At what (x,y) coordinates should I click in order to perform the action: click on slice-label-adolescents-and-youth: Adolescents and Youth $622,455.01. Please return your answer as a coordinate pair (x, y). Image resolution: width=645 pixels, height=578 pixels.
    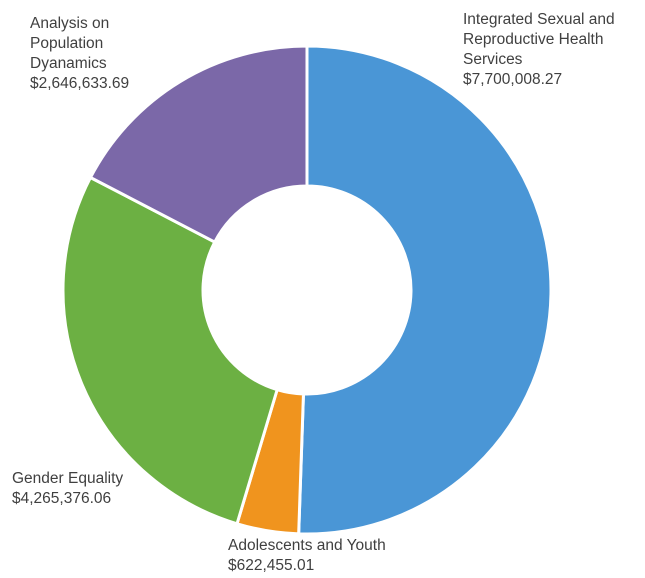
    Looking at the image, I should click on (307, 556).